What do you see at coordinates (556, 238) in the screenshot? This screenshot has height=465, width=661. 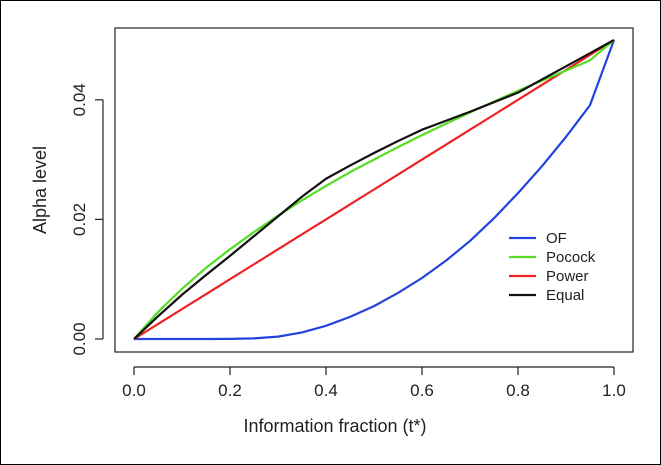 I see `legend-label-of: OF` at bounding box center [556, 238].